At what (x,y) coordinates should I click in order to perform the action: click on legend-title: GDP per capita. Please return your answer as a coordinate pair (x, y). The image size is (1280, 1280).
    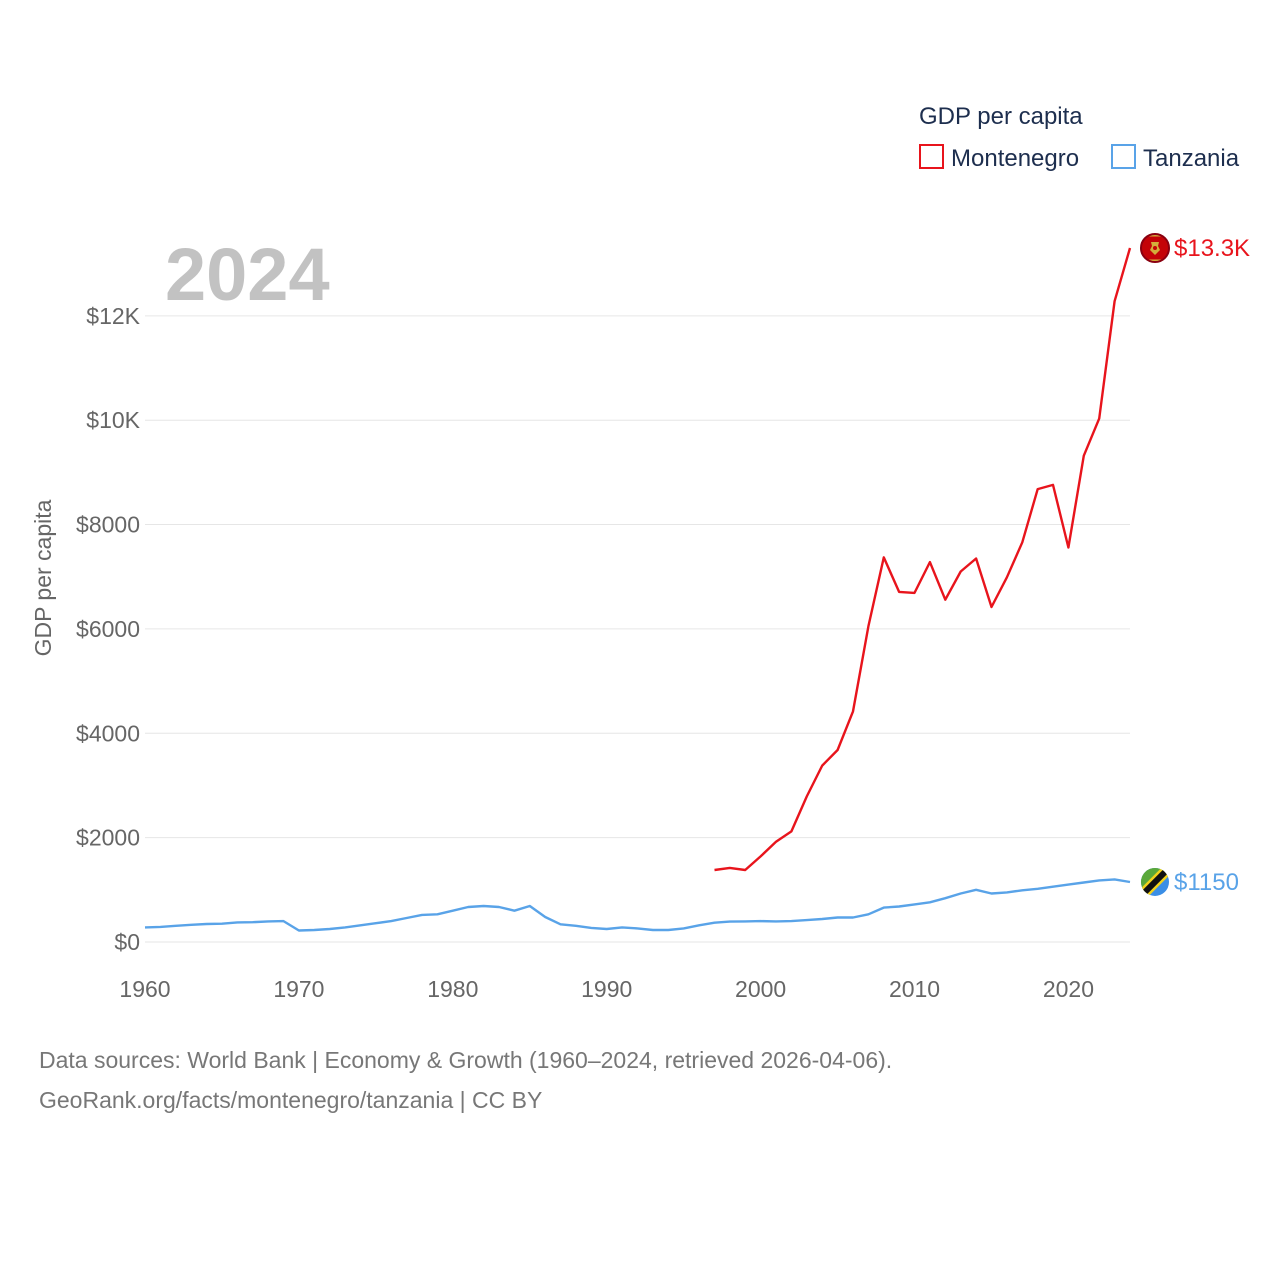
    Looking at the image, I should click on (1001, 116).